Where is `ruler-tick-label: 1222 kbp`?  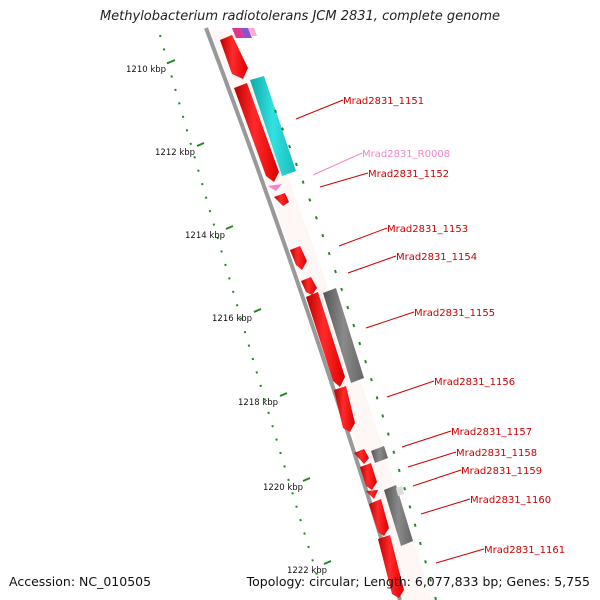
ruler-tick-label: 1222 kbp is located at coordinates (307, 571).